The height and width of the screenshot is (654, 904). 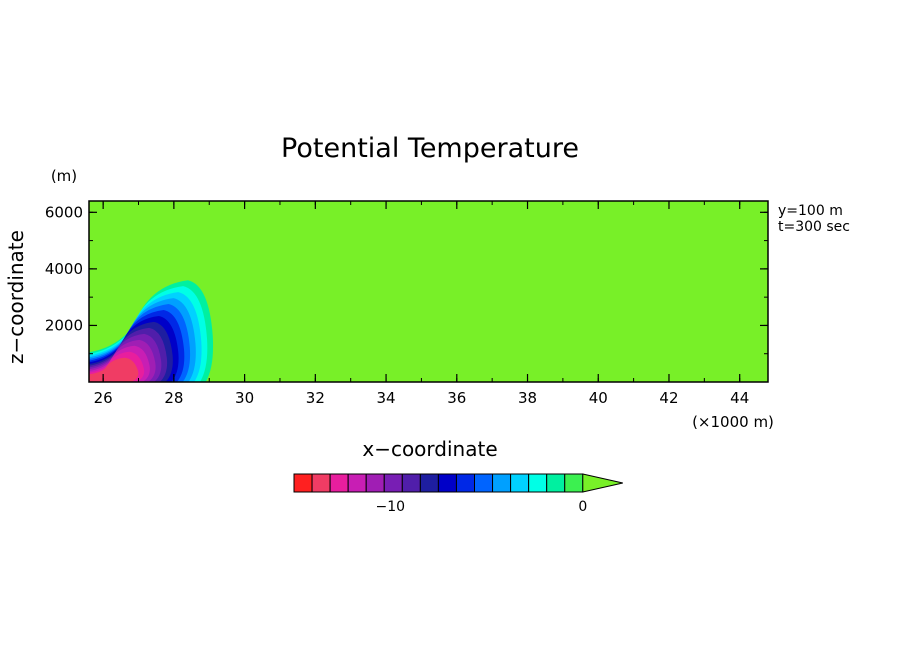 I want to click on colorbar-tick-label: 0, so click(x=582, y=507).